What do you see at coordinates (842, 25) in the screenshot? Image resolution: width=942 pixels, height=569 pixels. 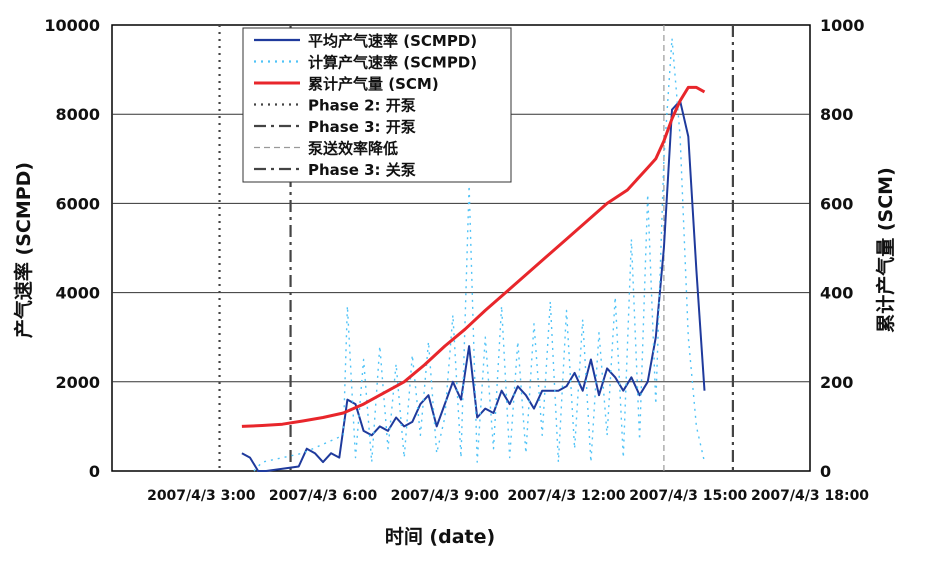 I see `right-tick-label: 1000` at bounding box center [842, 25].